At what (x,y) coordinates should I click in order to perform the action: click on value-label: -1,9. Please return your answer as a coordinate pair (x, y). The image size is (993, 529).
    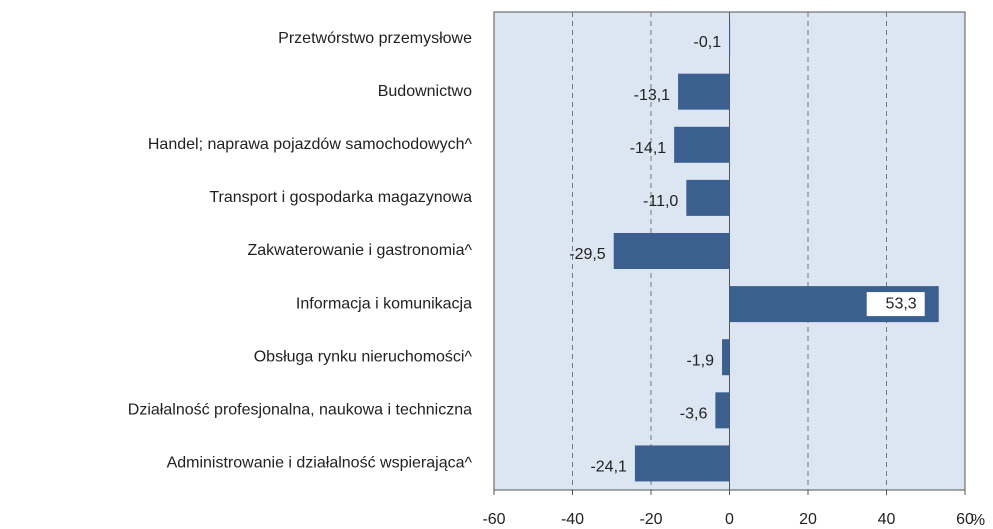
    Looking at the image, I should click on (700, 360).